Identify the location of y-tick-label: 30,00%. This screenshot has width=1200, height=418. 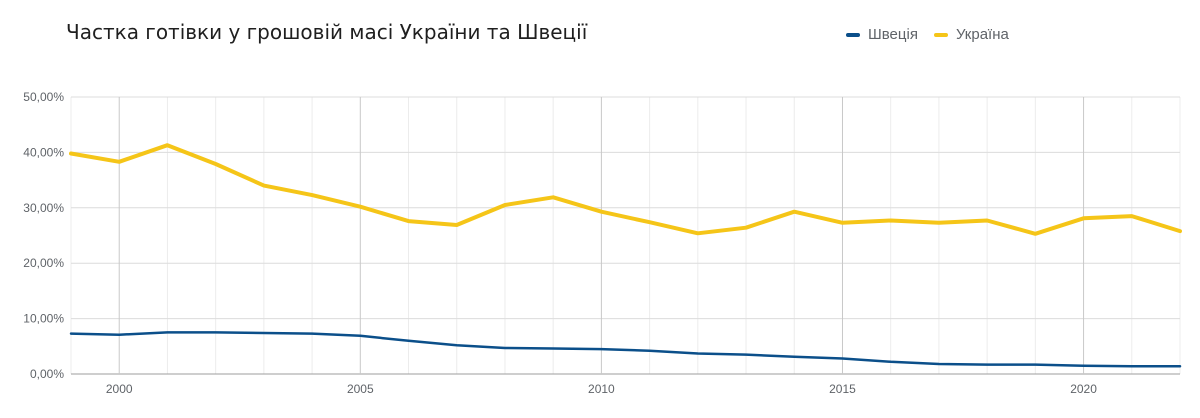
(43, 208).